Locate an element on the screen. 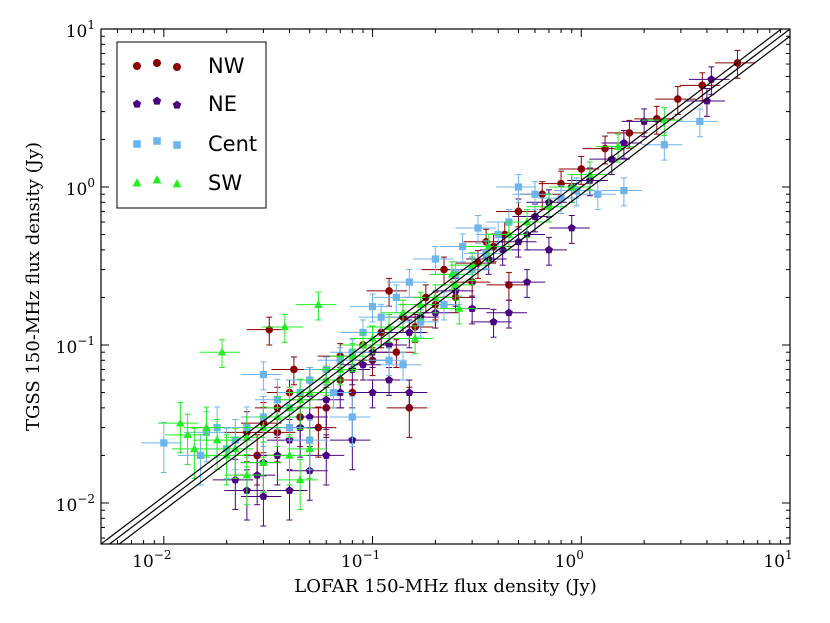 The height and width of the screenshot is (623, 830). x-tick-label: 10⁻² is located at coordinates (151, 560).